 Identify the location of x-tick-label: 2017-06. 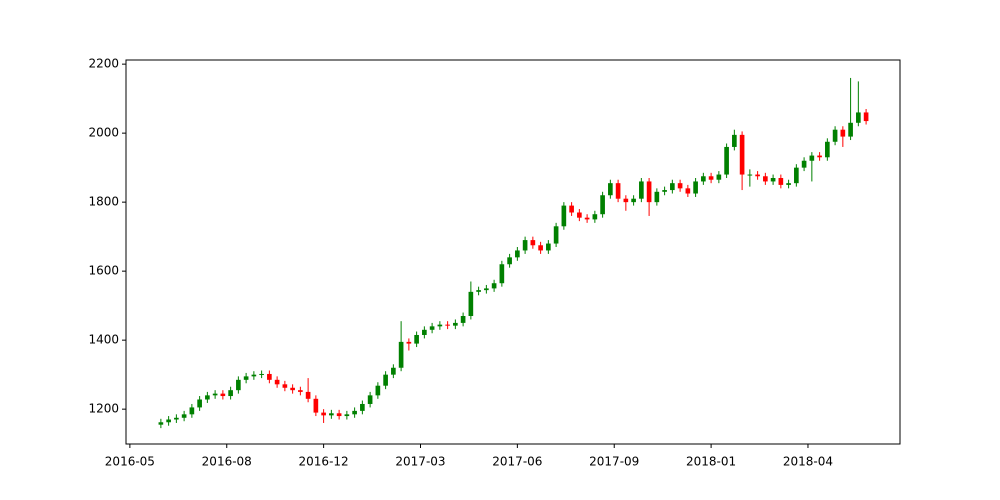
(517, 462).